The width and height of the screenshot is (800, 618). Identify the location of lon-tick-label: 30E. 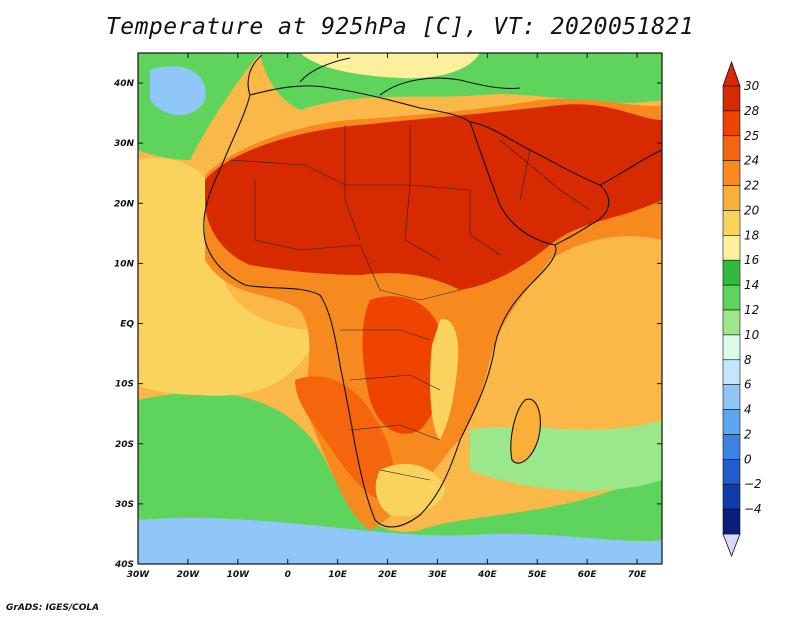
(438, 575).